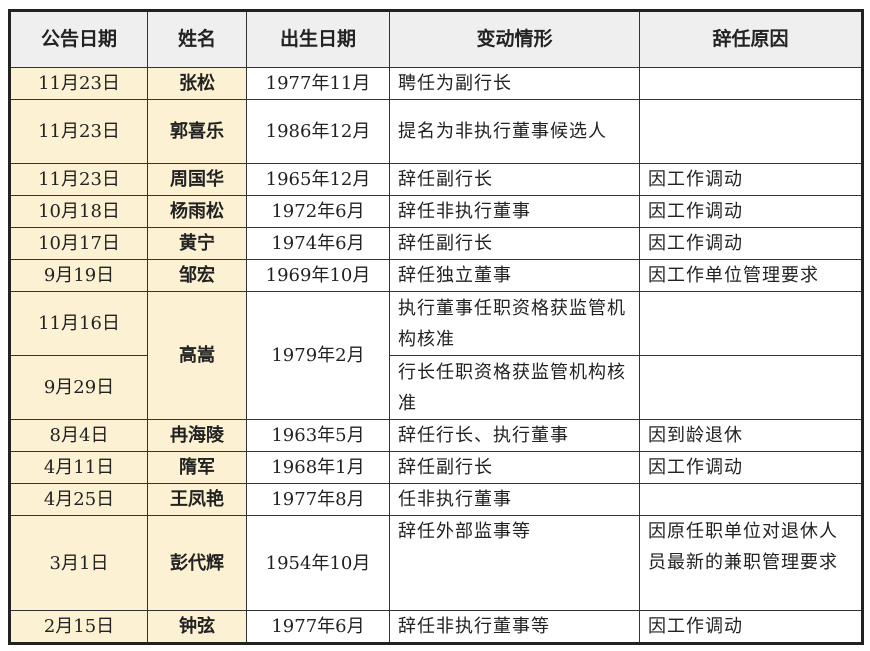  What do you see at coordinates (514, 563) in the screenshot?
I see `change-cell: 辞任外部监事等` at bounding box center [514, 563].